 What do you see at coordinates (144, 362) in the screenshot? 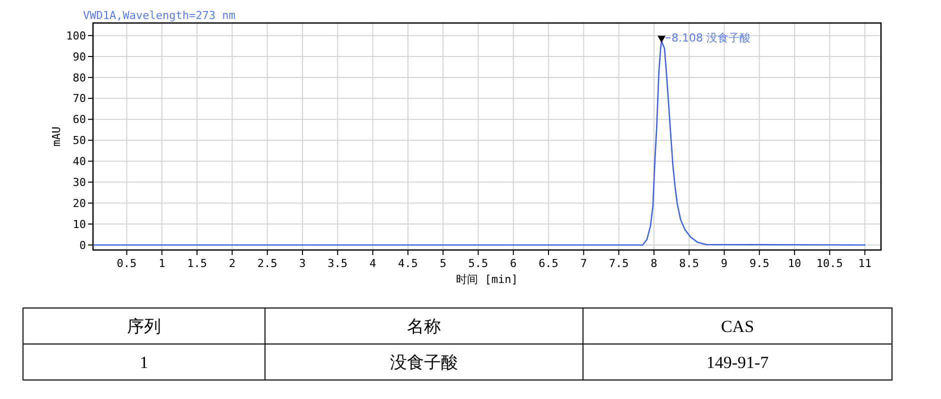
I see `text: 1` at bounding box center [144, 362].